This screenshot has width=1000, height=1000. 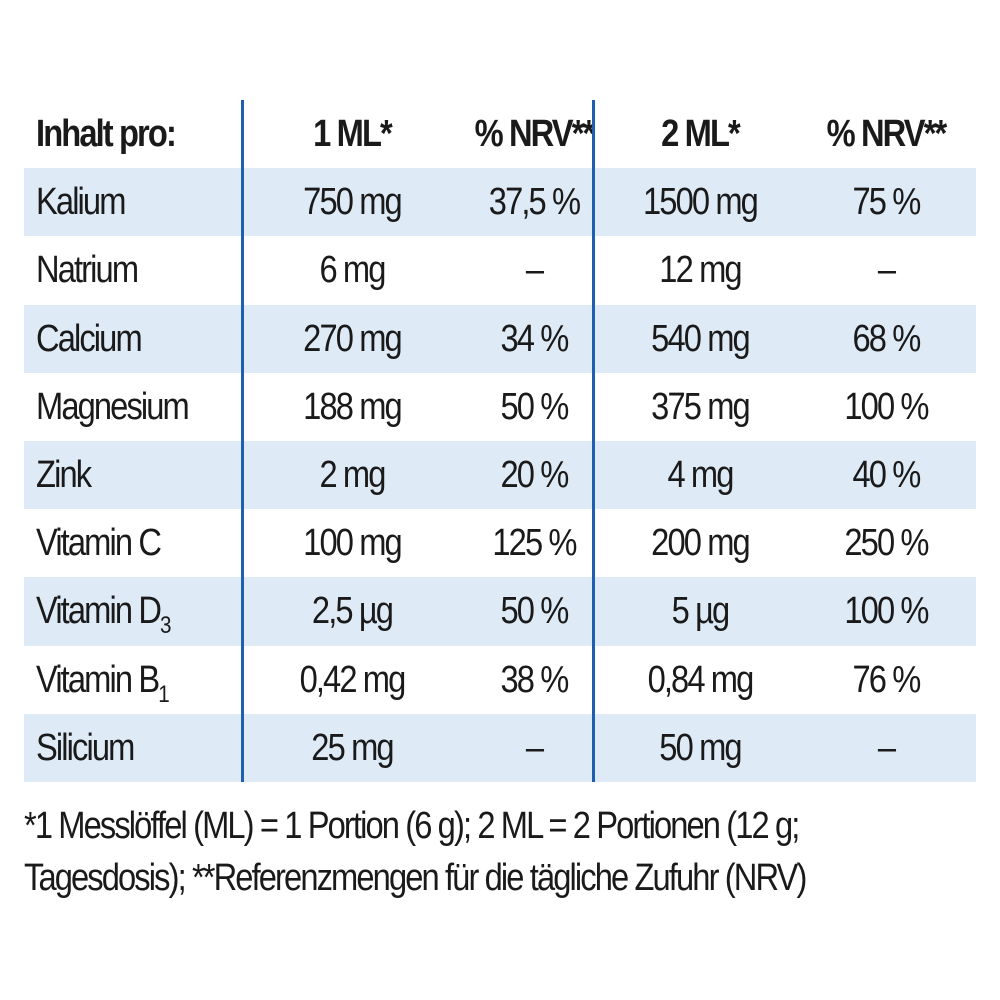 What do you see at coordinates (85, 747) in the screenshot?
I see `nutrient-name: Silicium` at bounding box center [85, 747].